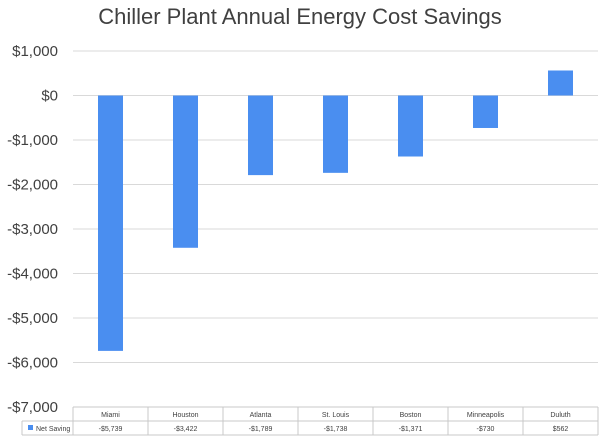 This screenshot has height=439, width=600. Describe the element at coordinates (185, 415) in the screenshot. I see `category-label: Houston` at that location.